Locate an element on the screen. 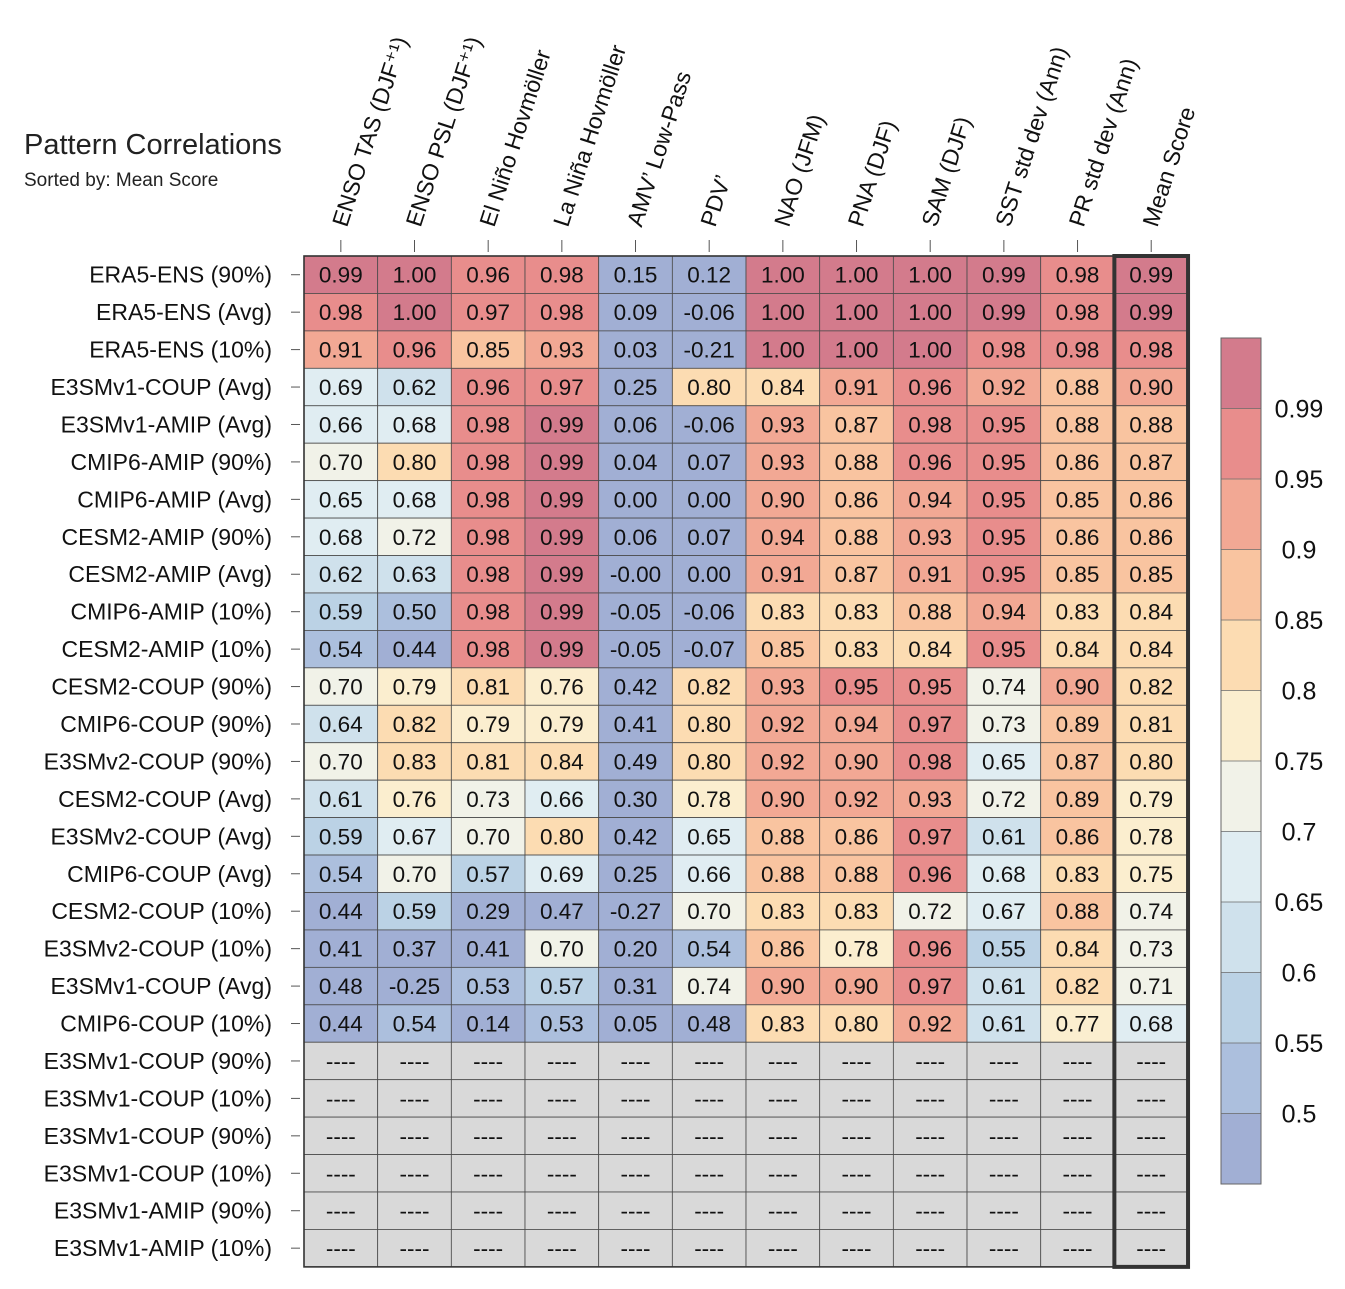 The height and width of the screenshot is (1289, 1345). row-label: ERA5-ENS (10%) is located at coordinates (180, 350).